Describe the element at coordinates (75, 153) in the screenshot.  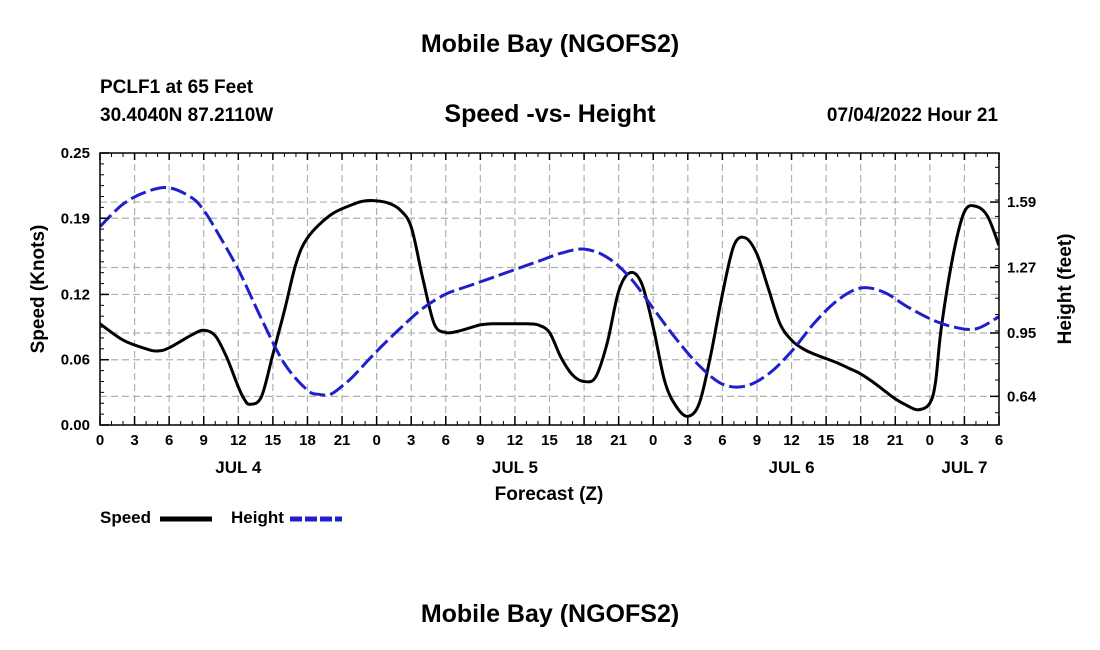
I see `y-tick-label: 0.25` at that location.